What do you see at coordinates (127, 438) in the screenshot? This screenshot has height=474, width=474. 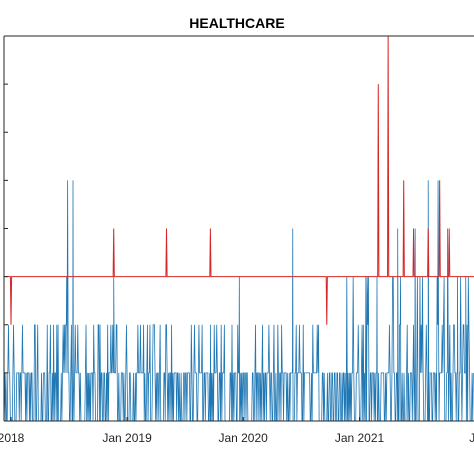 I see `x-tick-label: Jan 2019` at bounding box center [127, 438].